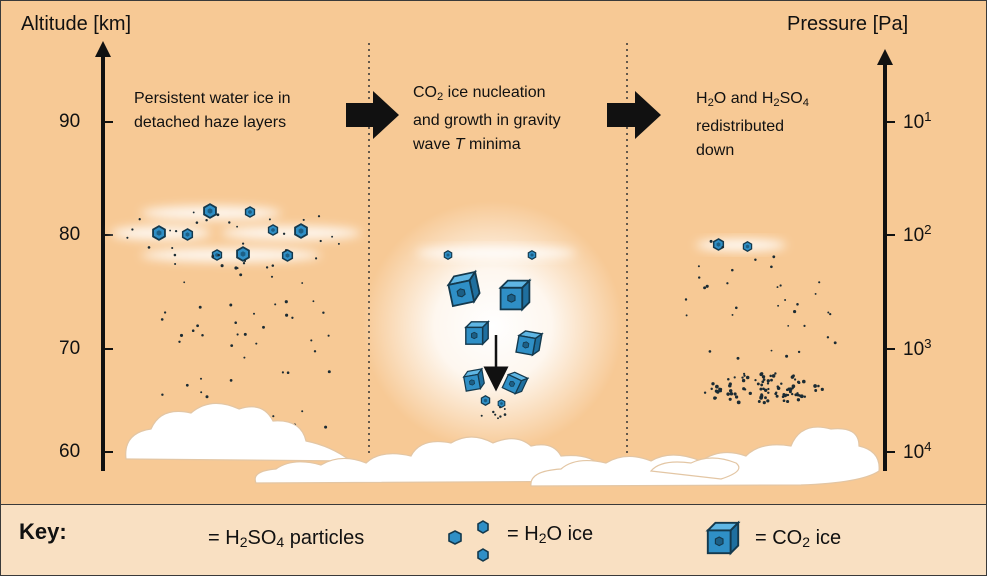 This screenshot has height=576, width=987. What do you see at coordinates (43, 531) in the screenshot?
I see `key-title: Key:` at bounding box center [43, 531].